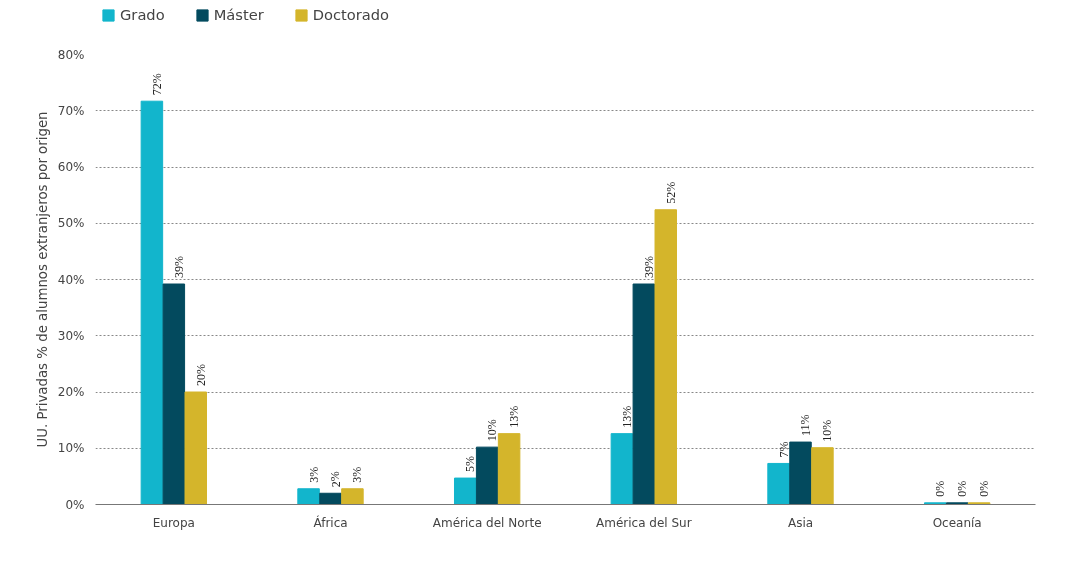  Describe the element at coordinates (71, 392) in the screenshot. I see `y-tick-label: 20%` at that location.